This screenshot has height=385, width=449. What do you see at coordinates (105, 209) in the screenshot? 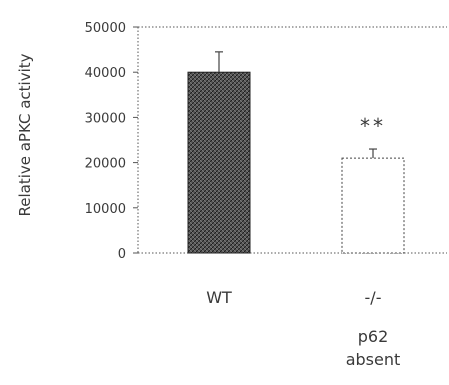
I see `y-tick-label: 10000` at bounding box center [105, 209].